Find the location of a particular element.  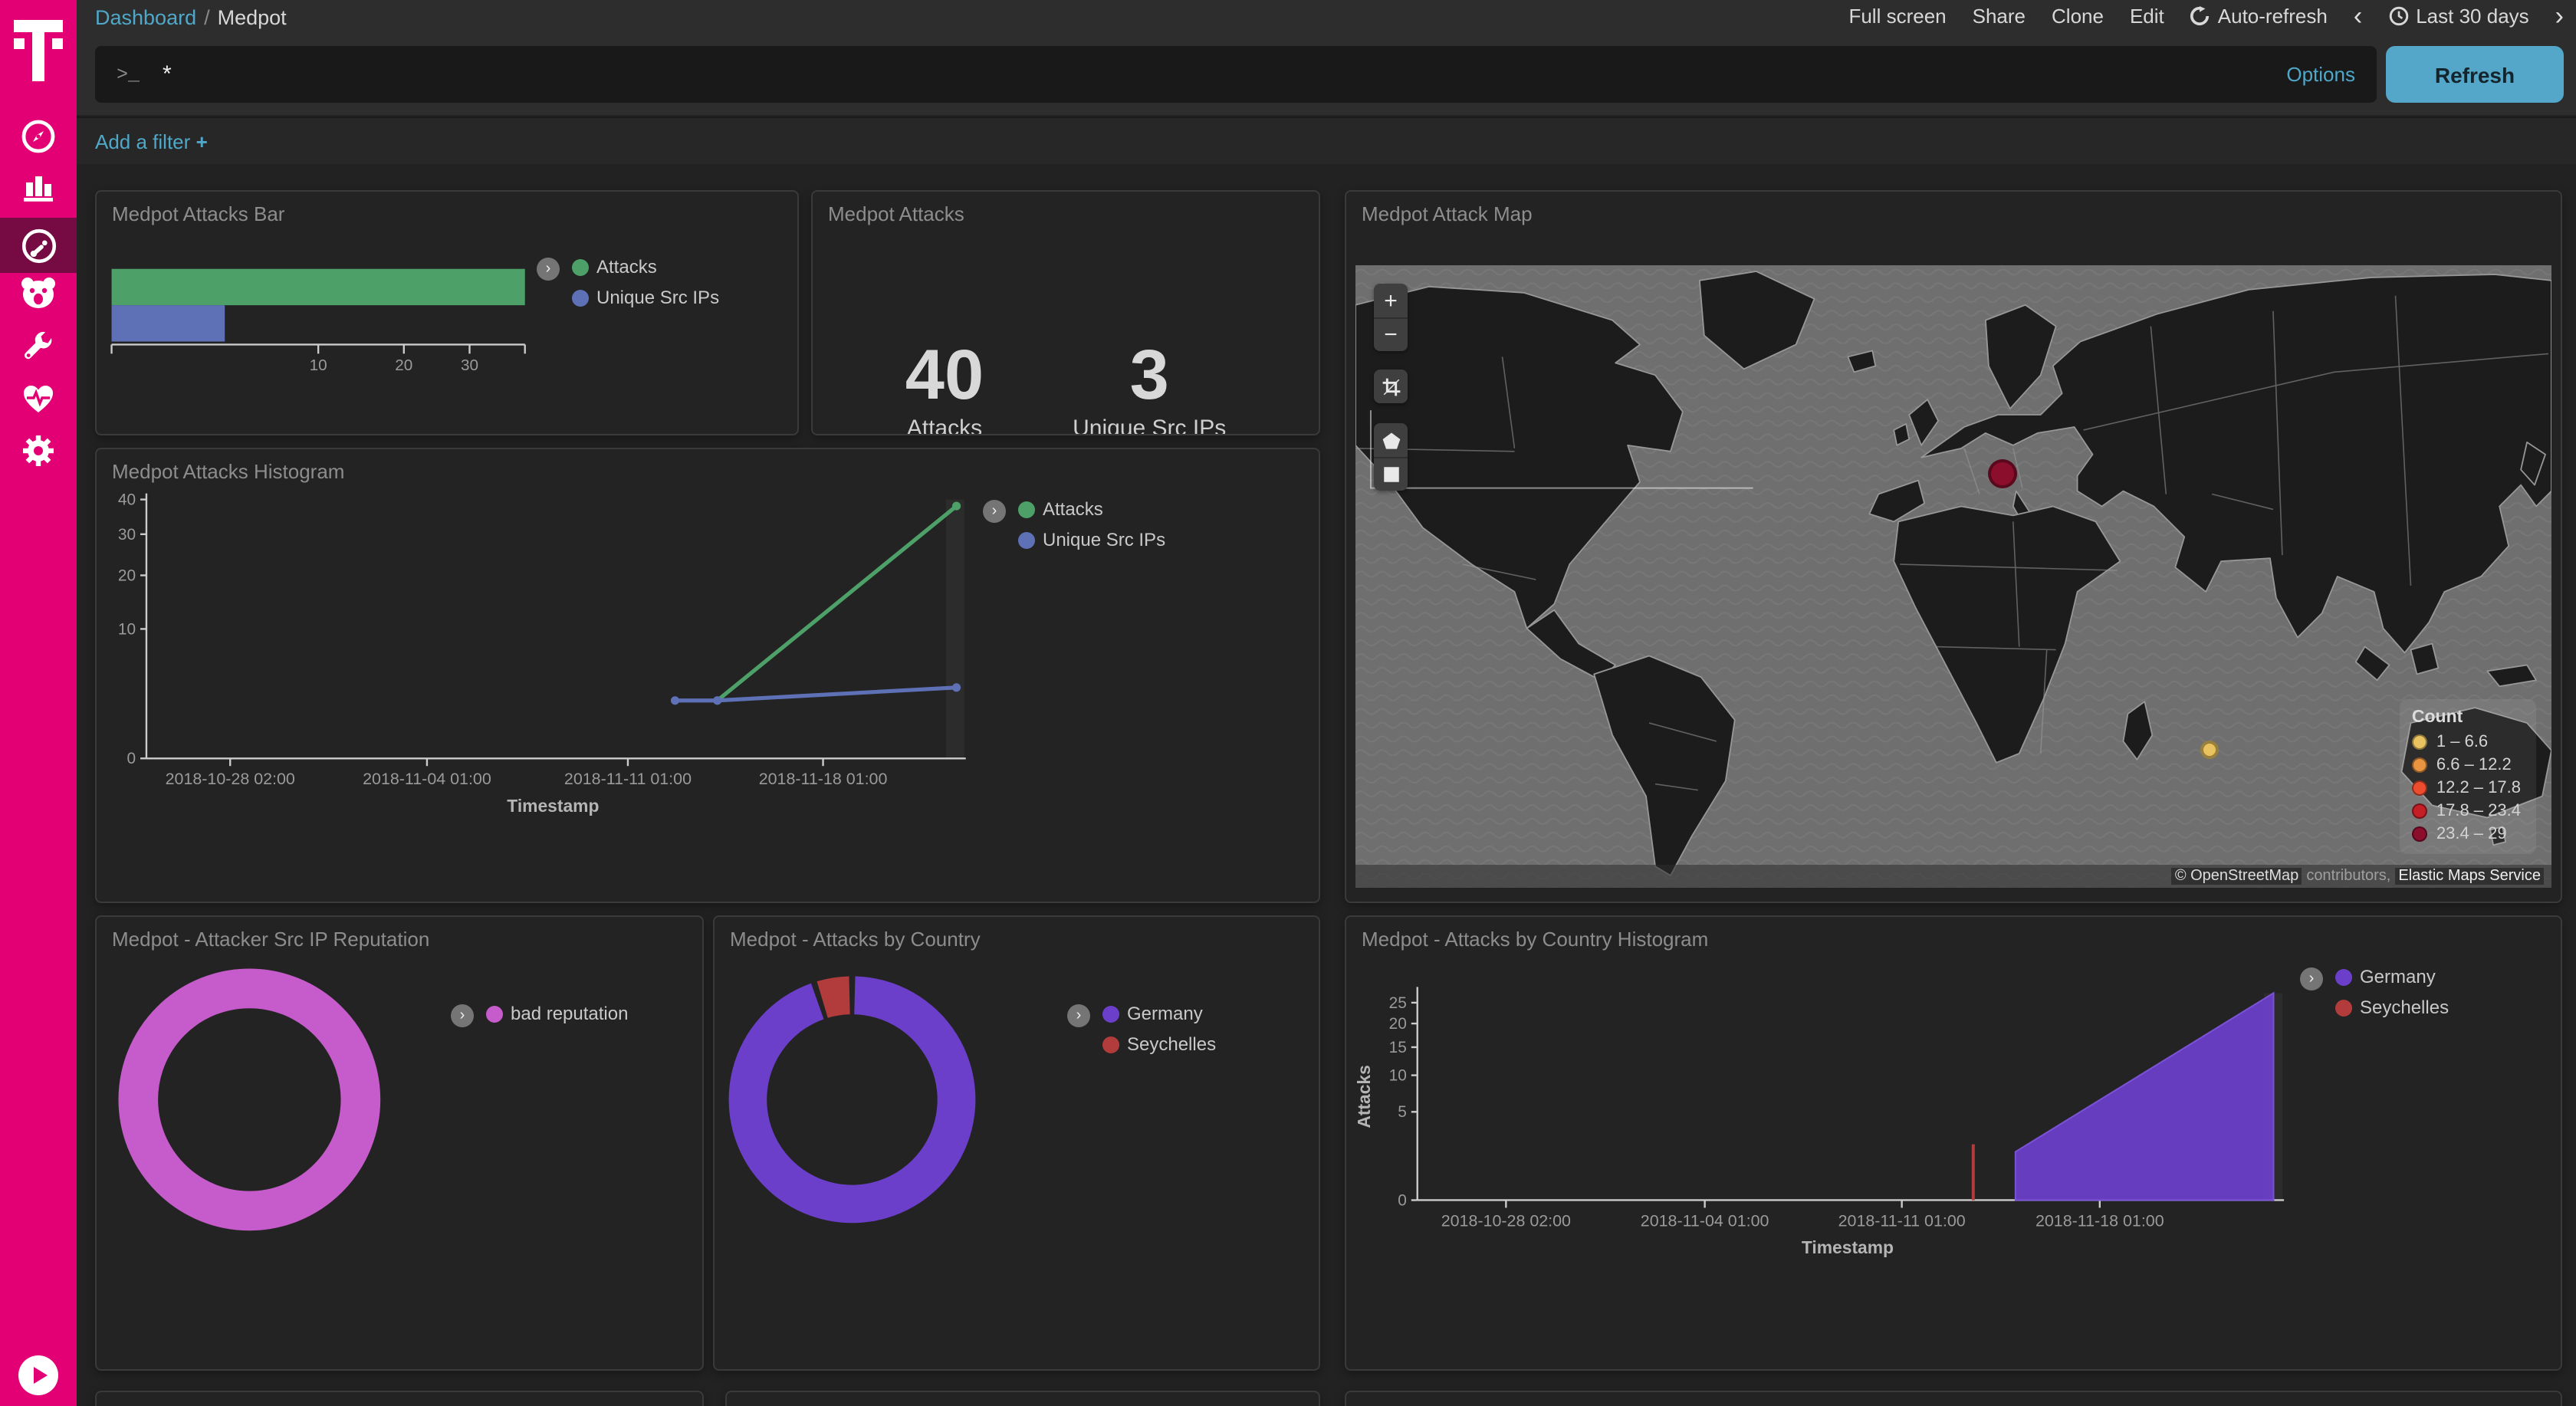

sidebar-item-discover is located at coordinates (39, 136).